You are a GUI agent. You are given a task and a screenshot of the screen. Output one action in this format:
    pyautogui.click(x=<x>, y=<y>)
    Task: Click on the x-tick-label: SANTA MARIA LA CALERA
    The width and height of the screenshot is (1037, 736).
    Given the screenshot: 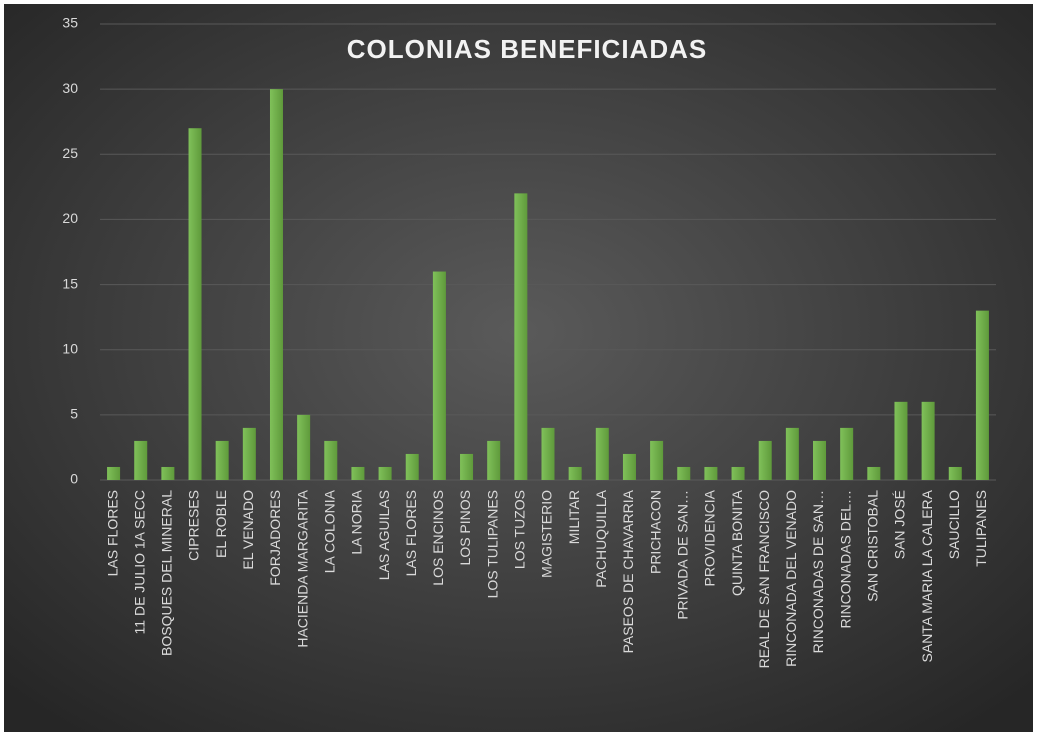 What is the action you would take?
    pyautogui.click(x=927, y=575)
    